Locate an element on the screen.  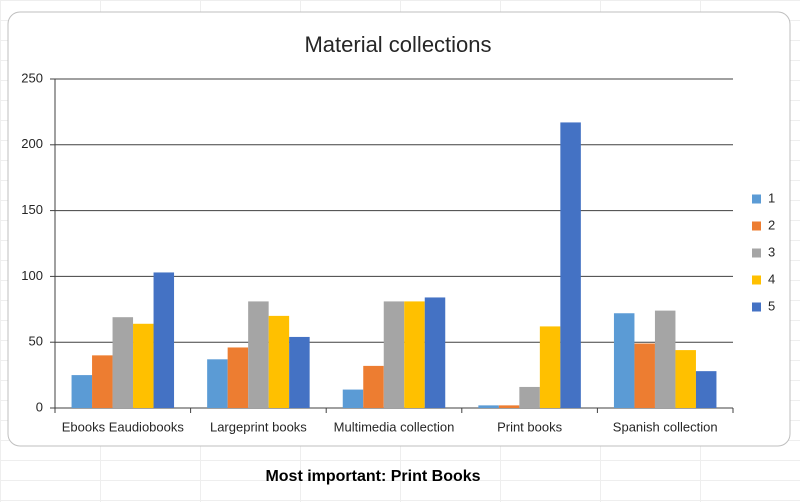
y-tick-label: 50 is located at coordinates (36, 341).